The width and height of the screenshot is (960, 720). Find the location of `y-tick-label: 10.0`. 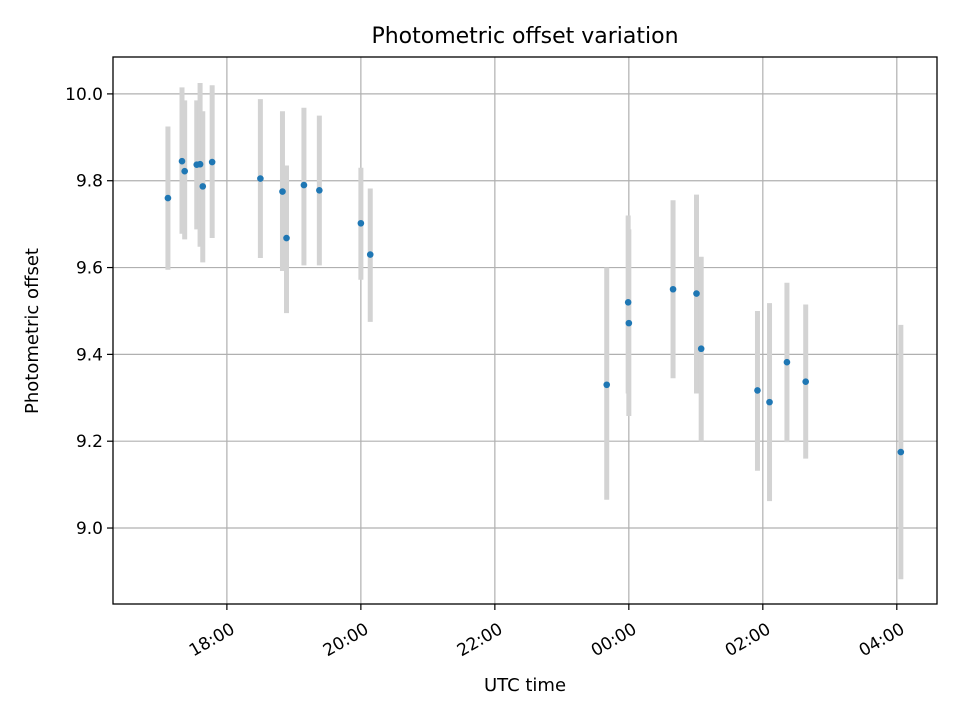

y-tick-label: 10.0 is located at coordinates (84, 95).